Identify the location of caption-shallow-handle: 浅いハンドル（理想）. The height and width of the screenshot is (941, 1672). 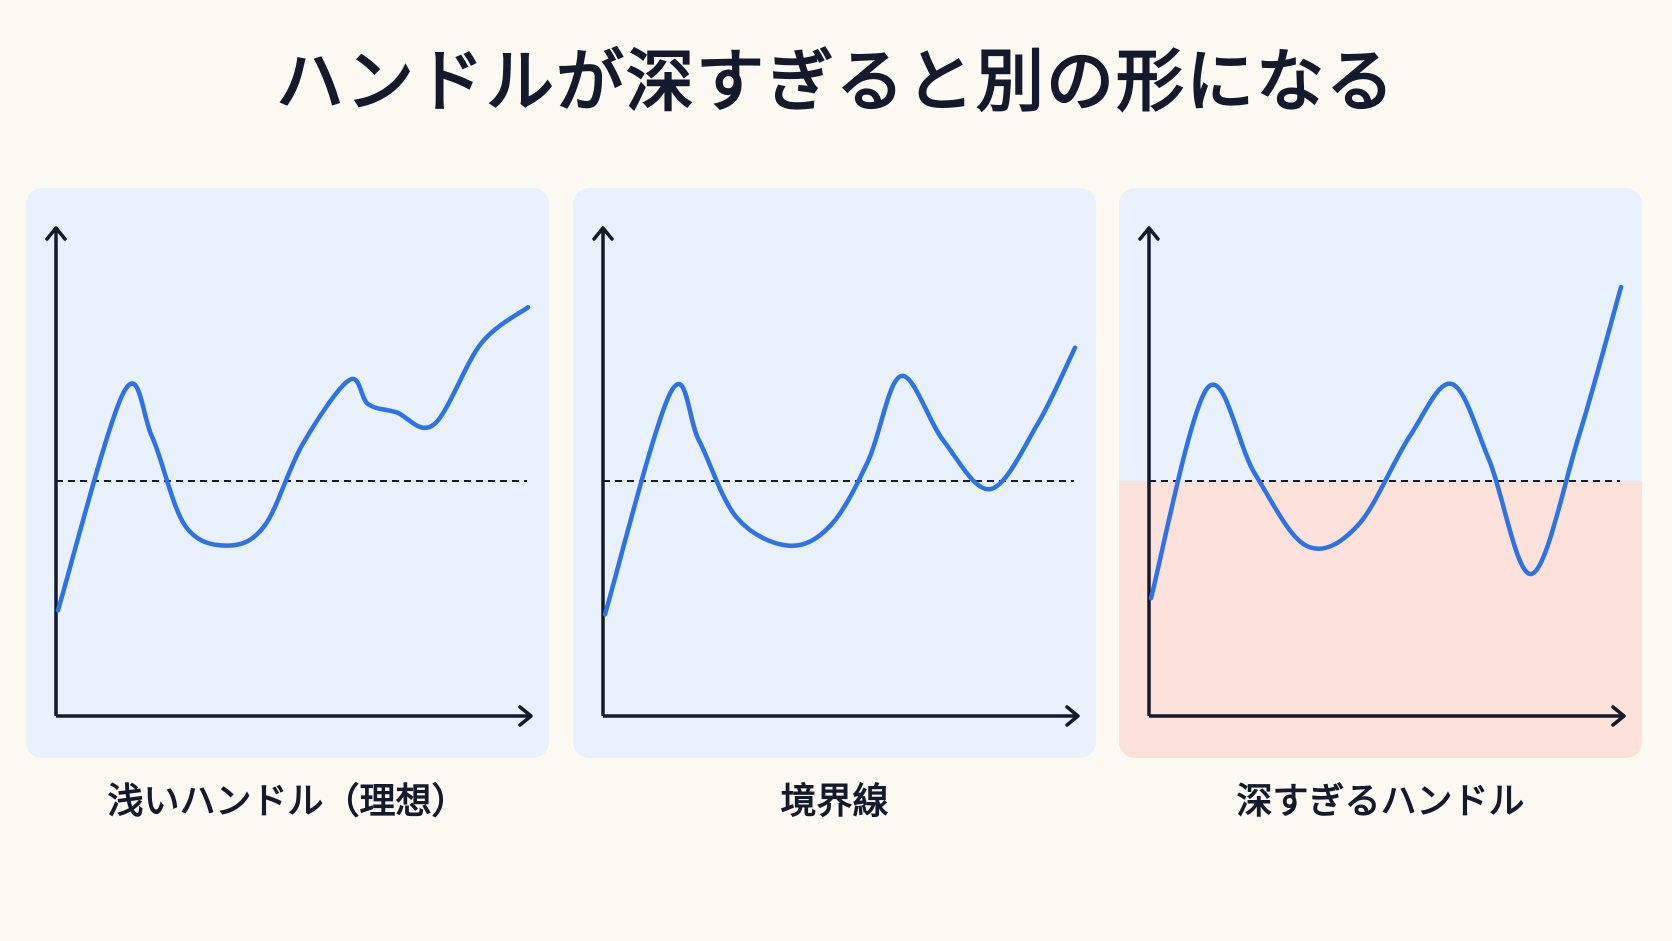
(287, 801).